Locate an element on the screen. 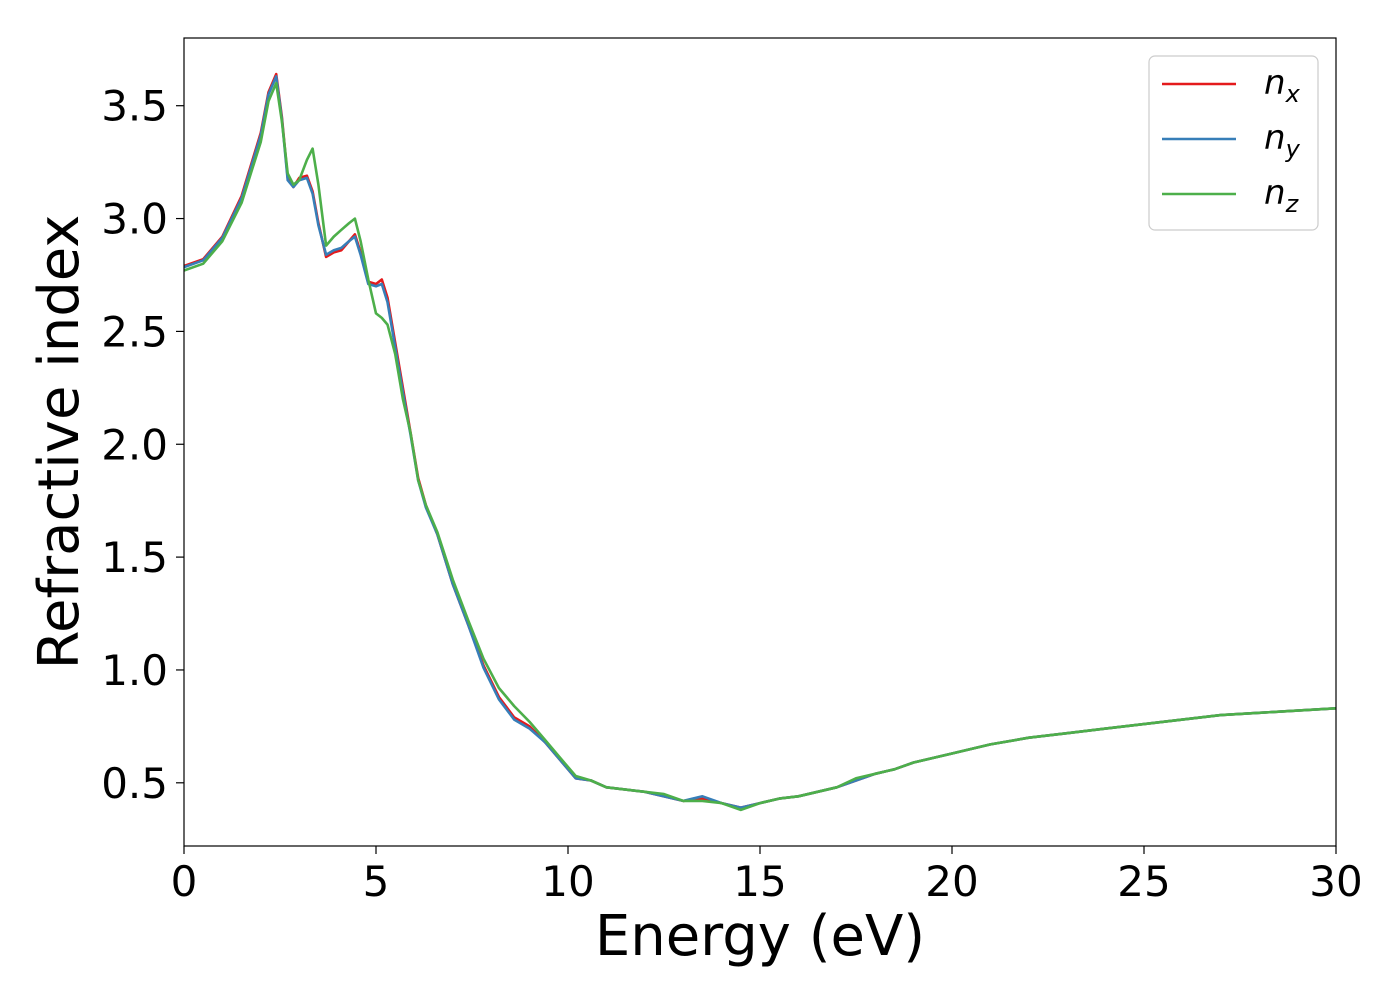 This screenshot has height=1000, width=1400. legend-label-y: ny is located at coordinates (1282, 140).